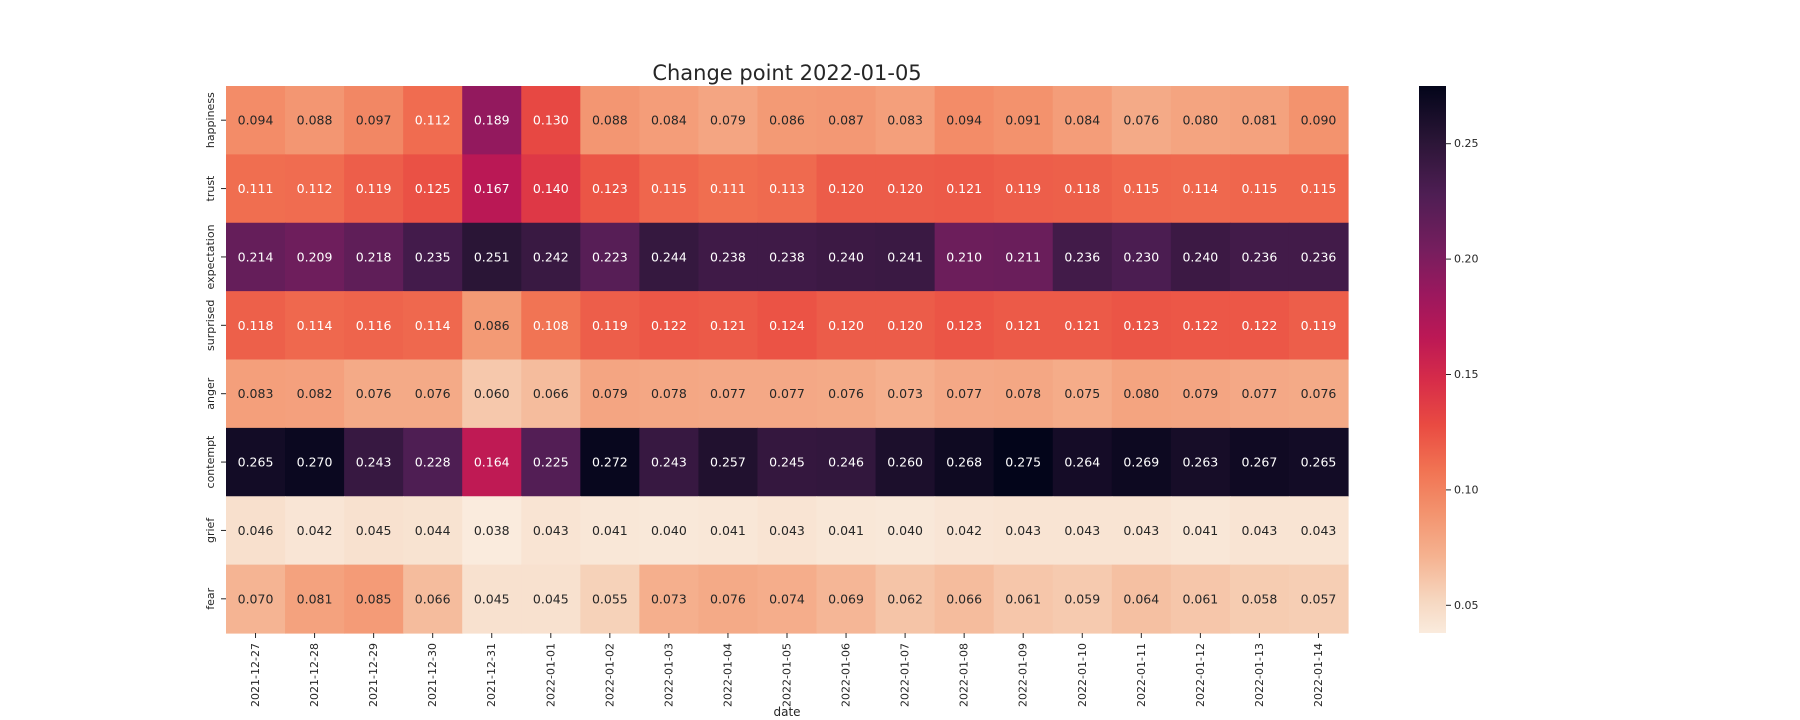  I want to click on cell-value-label: 0.167, so click(492, 188).